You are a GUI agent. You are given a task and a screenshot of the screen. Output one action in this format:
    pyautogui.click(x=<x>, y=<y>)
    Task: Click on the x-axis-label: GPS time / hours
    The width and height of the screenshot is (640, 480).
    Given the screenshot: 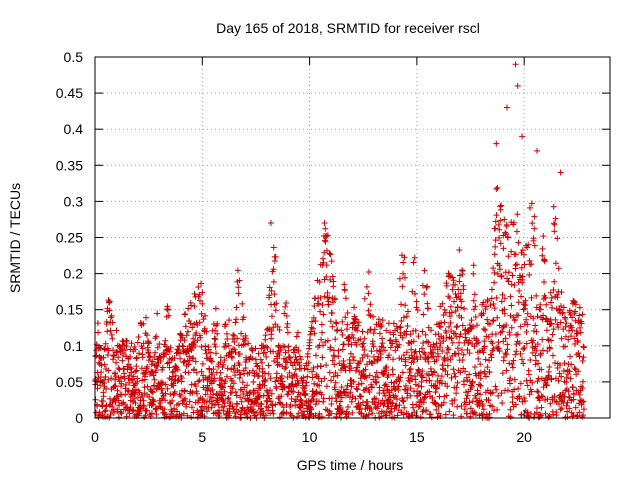 What is the action you would take?
    pyautogui.click(x=350, y=465)
    